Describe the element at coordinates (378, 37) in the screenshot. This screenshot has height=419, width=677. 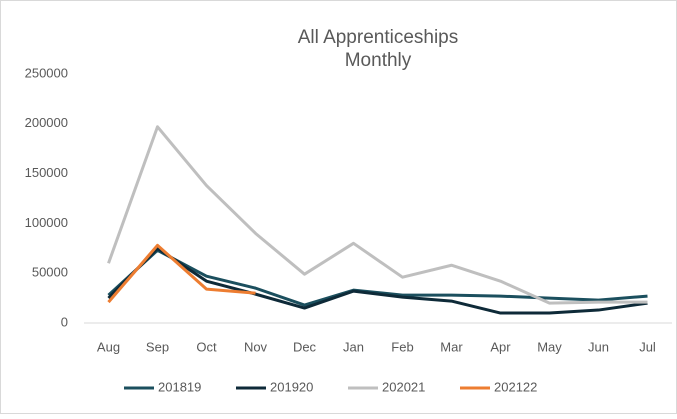
I see `chart-title: All Apprenticeships` at that location.